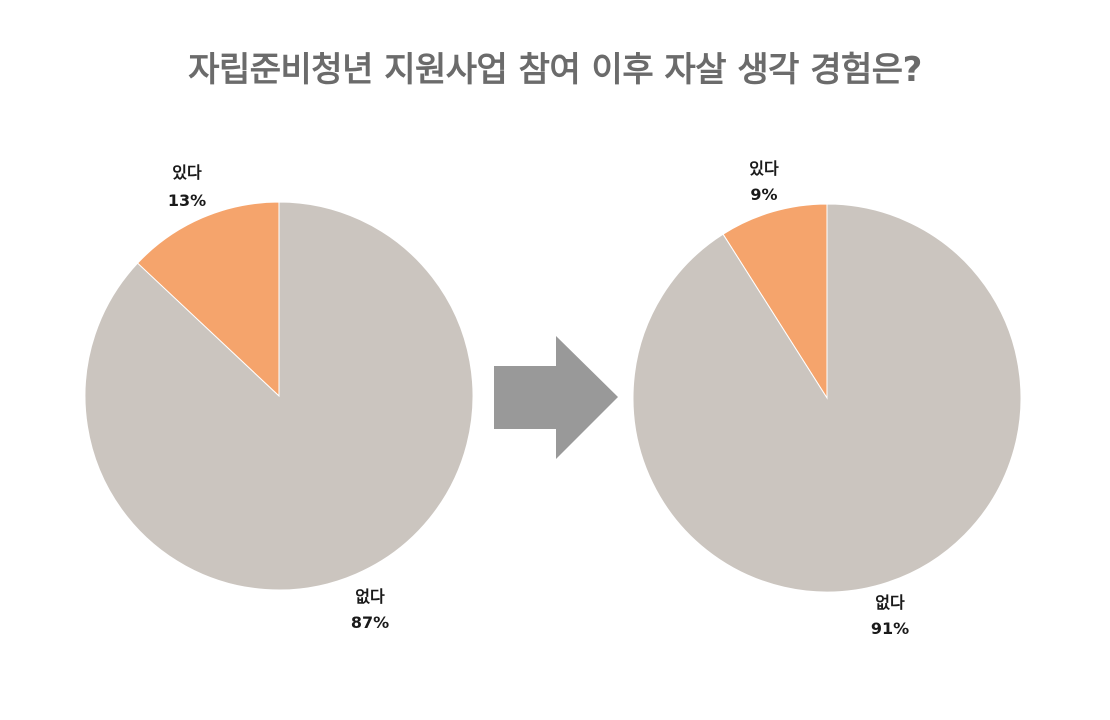  I want to click on arrow-right-icon, so click(556, 397).